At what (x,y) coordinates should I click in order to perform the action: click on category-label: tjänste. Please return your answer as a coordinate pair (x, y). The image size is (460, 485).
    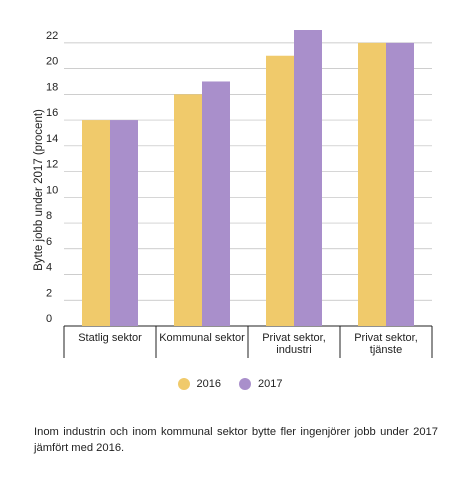
    Looking at the image, I should click on (386, 350).